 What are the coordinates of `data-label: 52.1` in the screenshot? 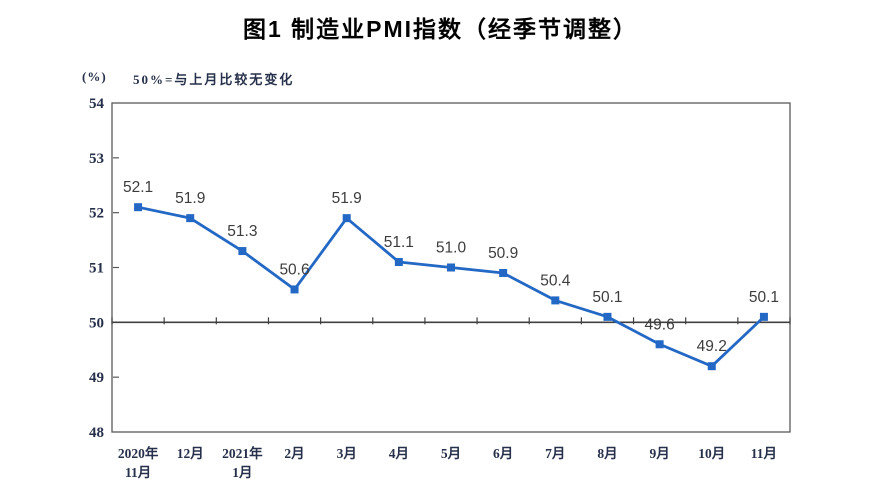 It's located at (138, 187).